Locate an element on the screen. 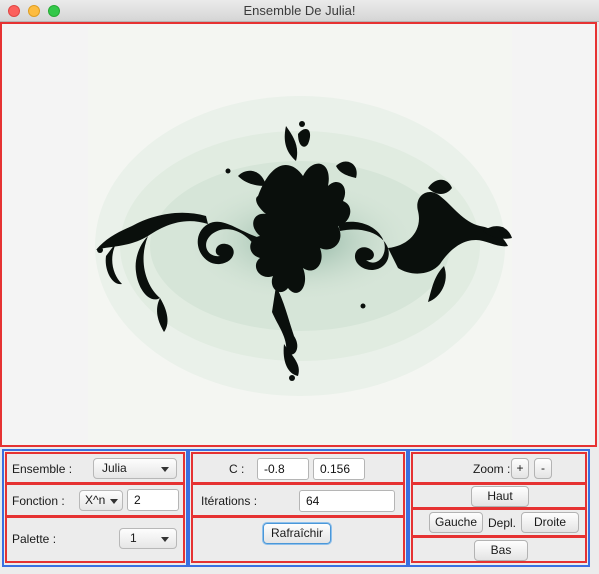 This screenshot has width=599, height=574. title-bar: Ensemble De Julia! is located at coordinates (299, 11).